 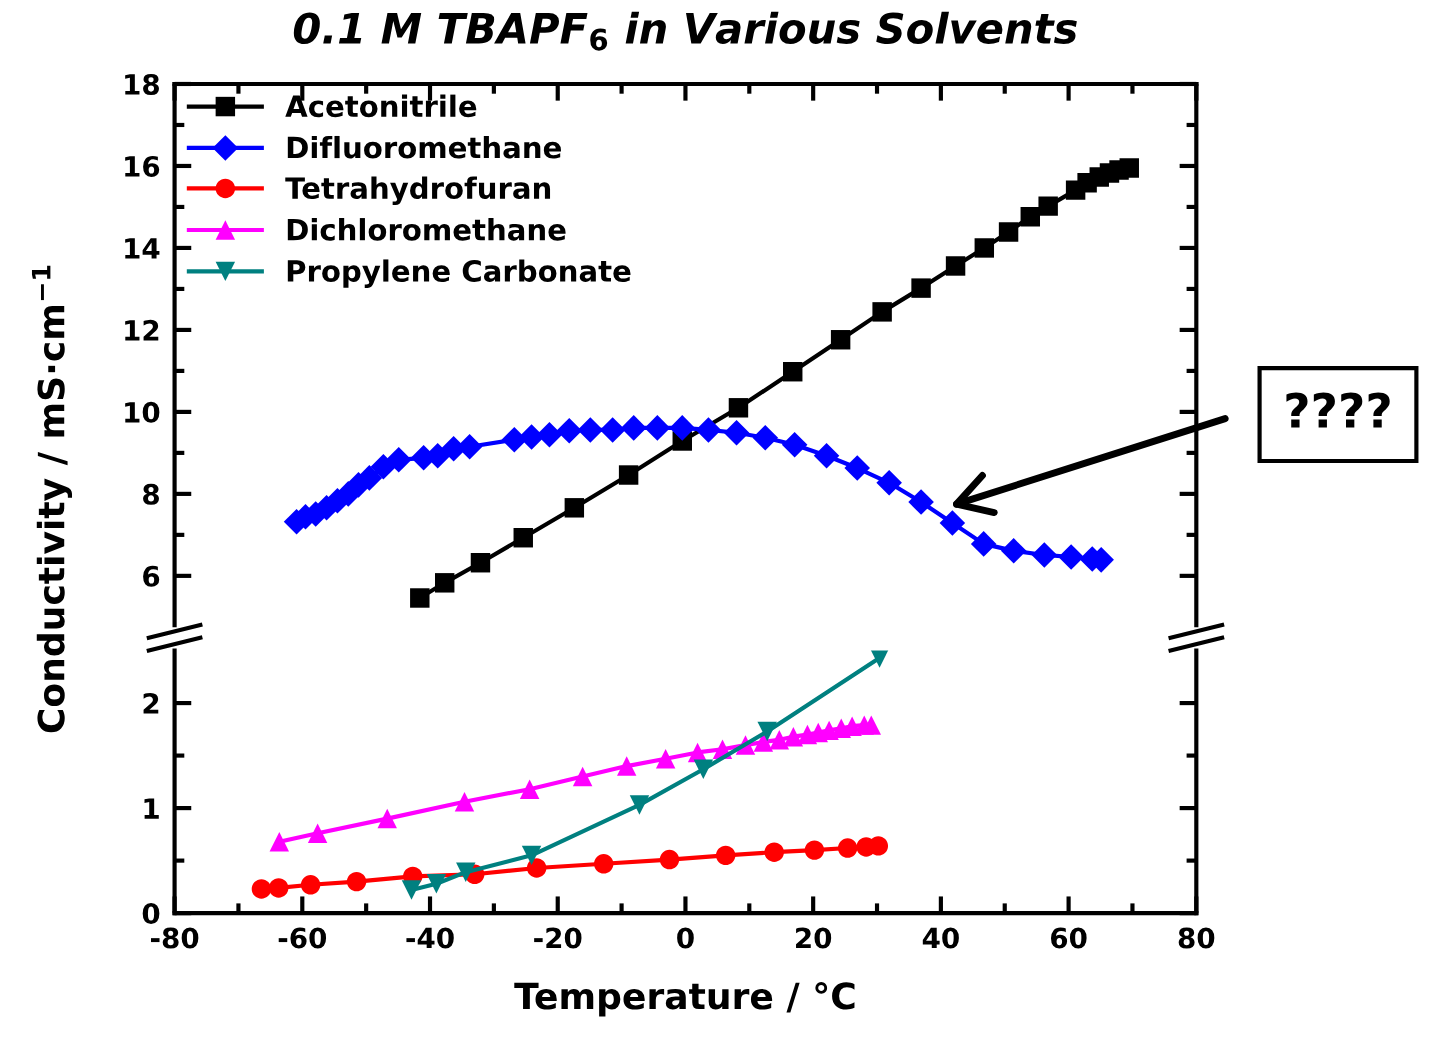 What do you see at coordinates (151, 914) in the screenshot?
I see `y-tick-label: 0` at bounding box center [151, 914].